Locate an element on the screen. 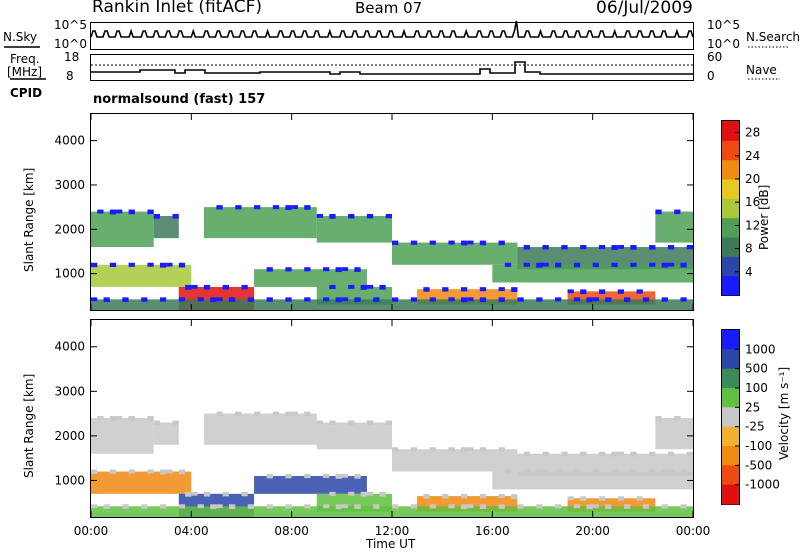 The height and width of the screenshot is (554, 800). velocity-band-6-edge is located at coordinates (677, 418).